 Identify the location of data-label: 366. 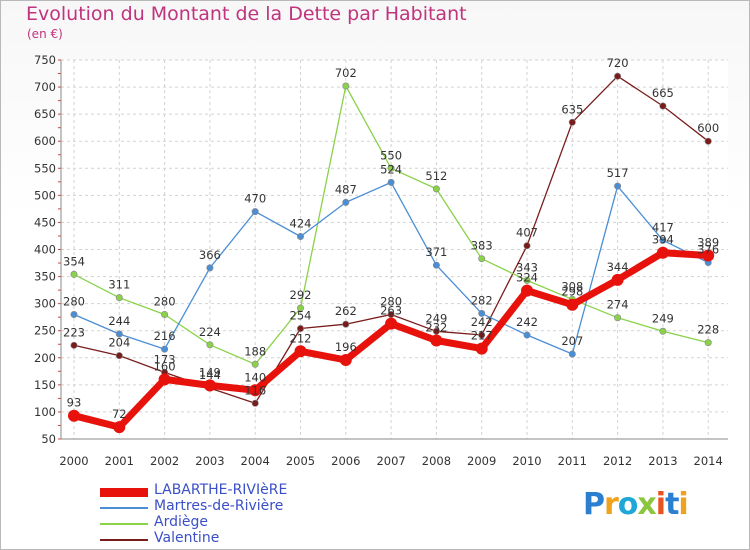
(210, 255).